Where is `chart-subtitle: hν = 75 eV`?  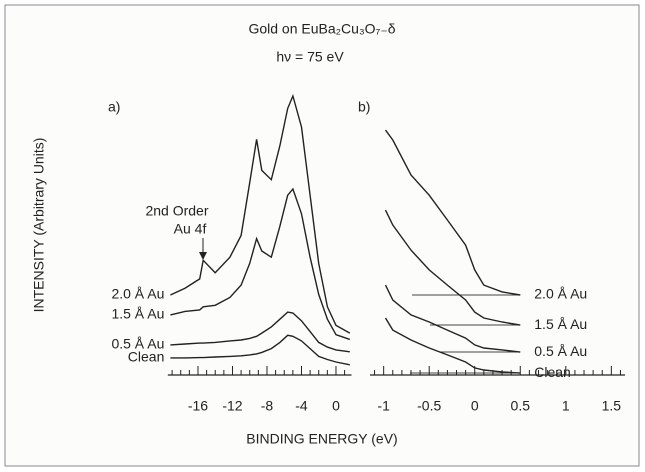
chart-subtitle: hν = 75 eV is located at coordinates (310, 57).